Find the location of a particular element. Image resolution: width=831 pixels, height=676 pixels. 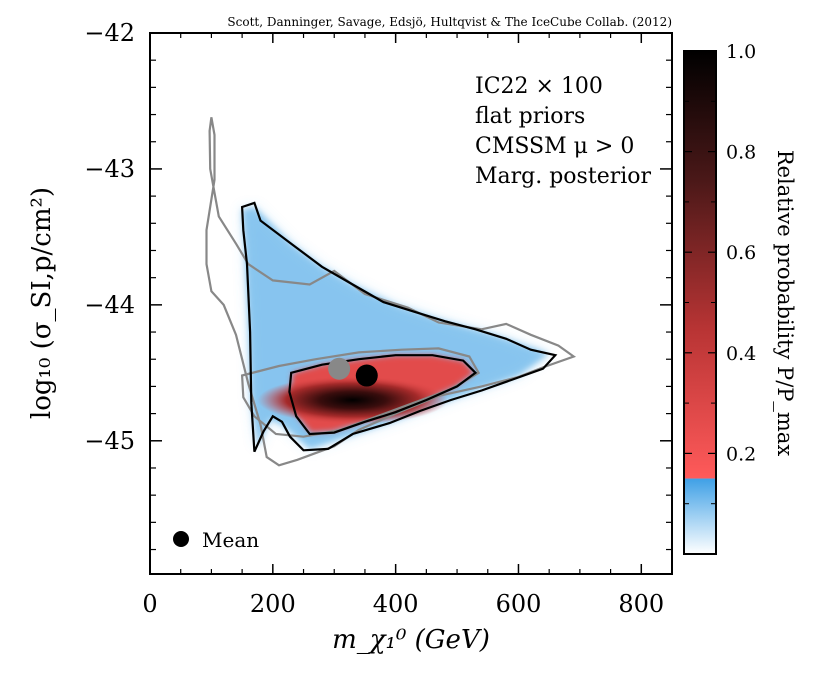

y-axis-label: log₁₀ (σ_SI,p/cm²) is located at coordinates (42, 303).